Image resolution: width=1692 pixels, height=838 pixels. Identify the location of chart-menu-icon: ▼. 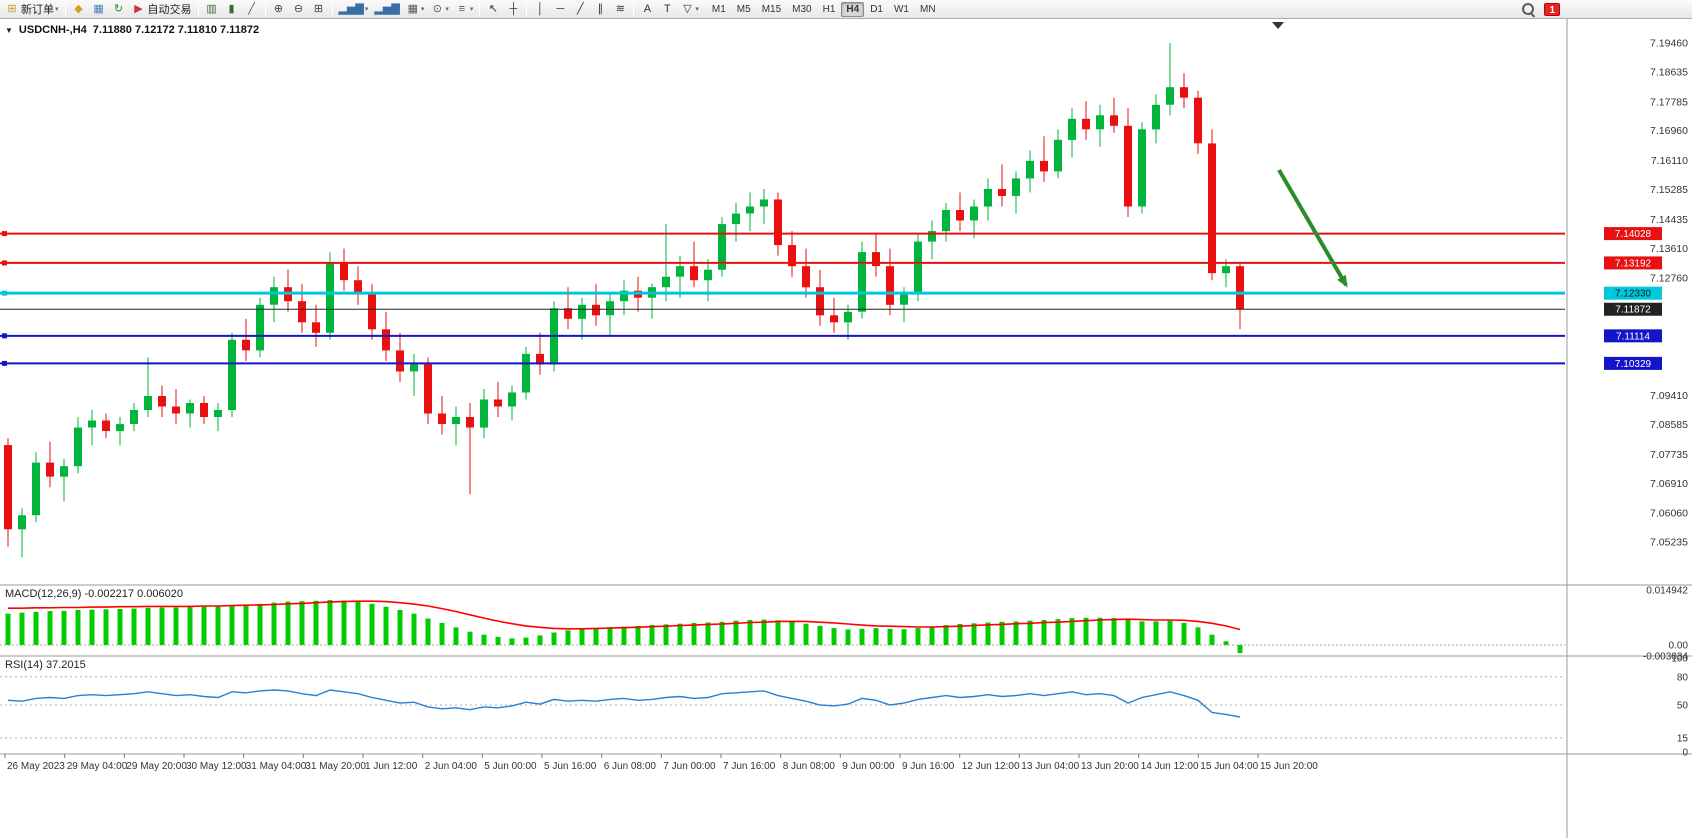
(9, 30).